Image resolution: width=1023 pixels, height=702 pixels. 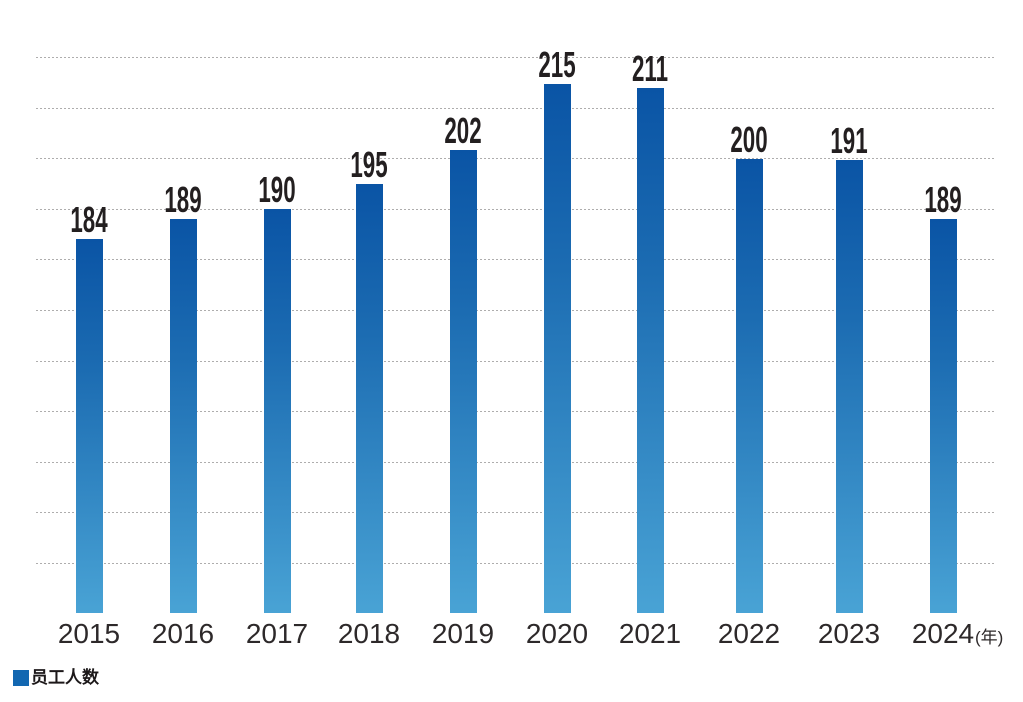 I want to click on legend-label: 员工人数, so click(x=65, y=677).